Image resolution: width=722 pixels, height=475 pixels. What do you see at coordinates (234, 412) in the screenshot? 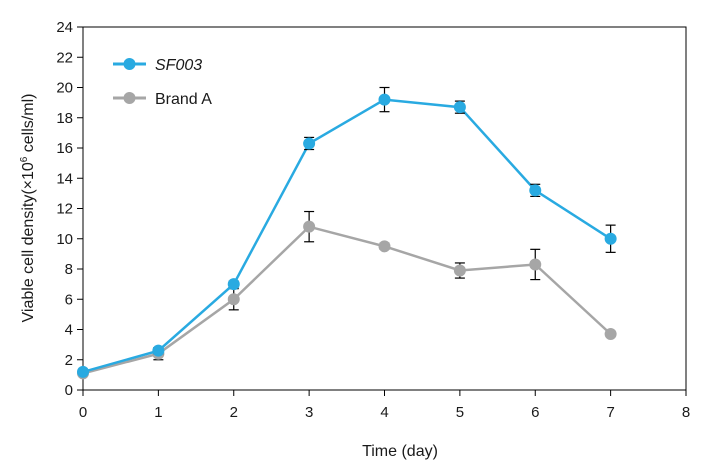
I see `x-tick-label: 2` at bounding box center [234, 412].